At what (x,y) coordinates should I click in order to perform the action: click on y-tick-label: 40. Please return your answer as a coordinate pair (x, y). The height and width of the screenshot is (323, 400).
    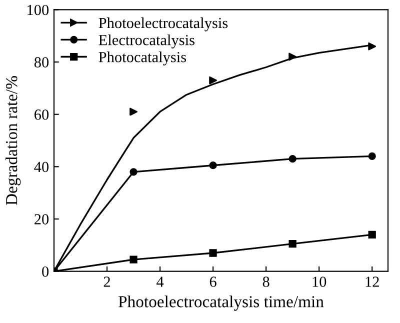
    Looking at the image, I should click on (41, 167).